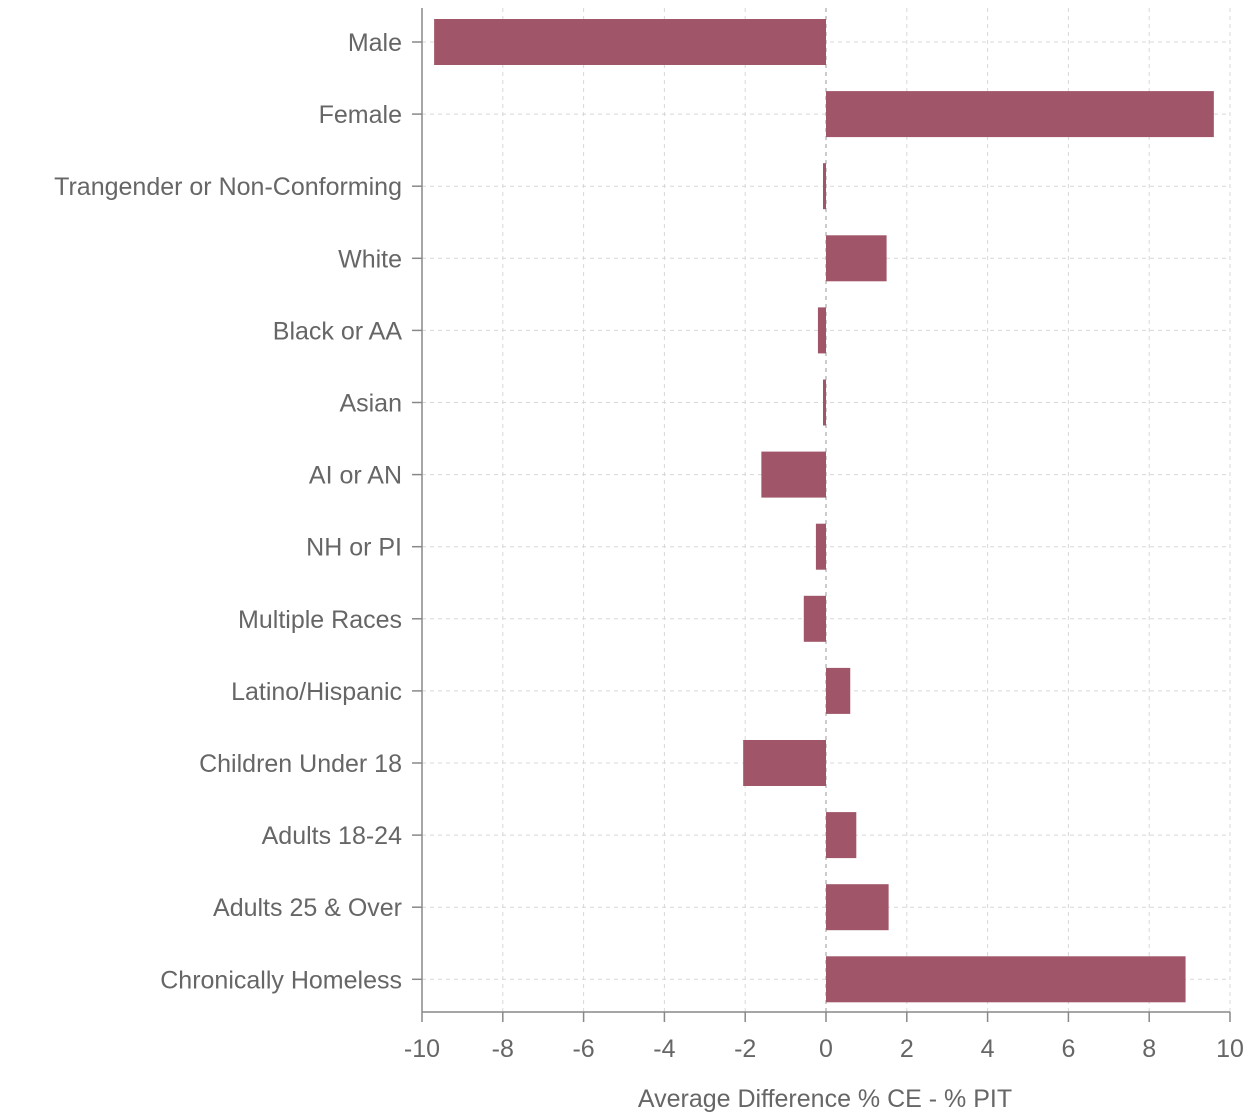 This screenshot has height=1116, width=1257. Describe the element at coordinates (503, 1049) in the screenshot. I see `x-tick-label: -8` at that location.